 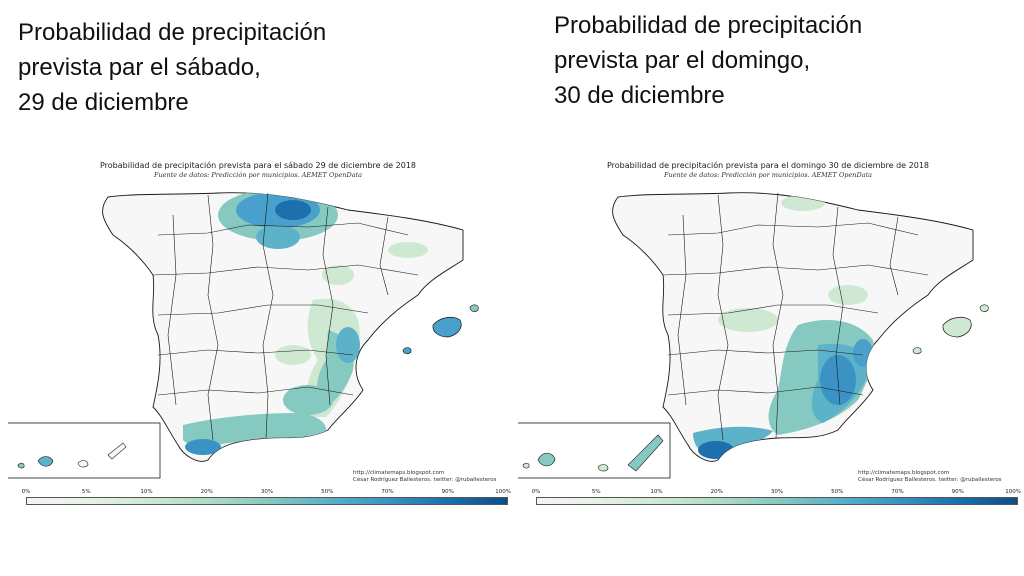 I want to click on heading-line: prevista par el sábado,, so click(x=139, y=67).